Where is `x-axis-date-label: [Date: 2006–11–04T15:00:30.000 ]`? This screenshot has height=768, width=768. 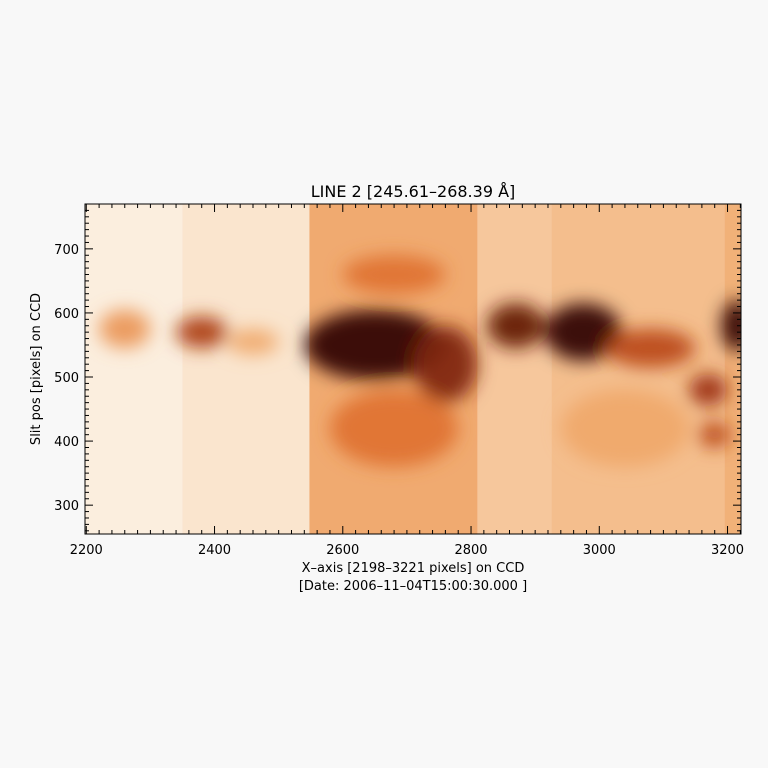 x-axis-date-label: [Date: 2006–11–04T15:00:30.000 ] is located at coordinates (413, 586).